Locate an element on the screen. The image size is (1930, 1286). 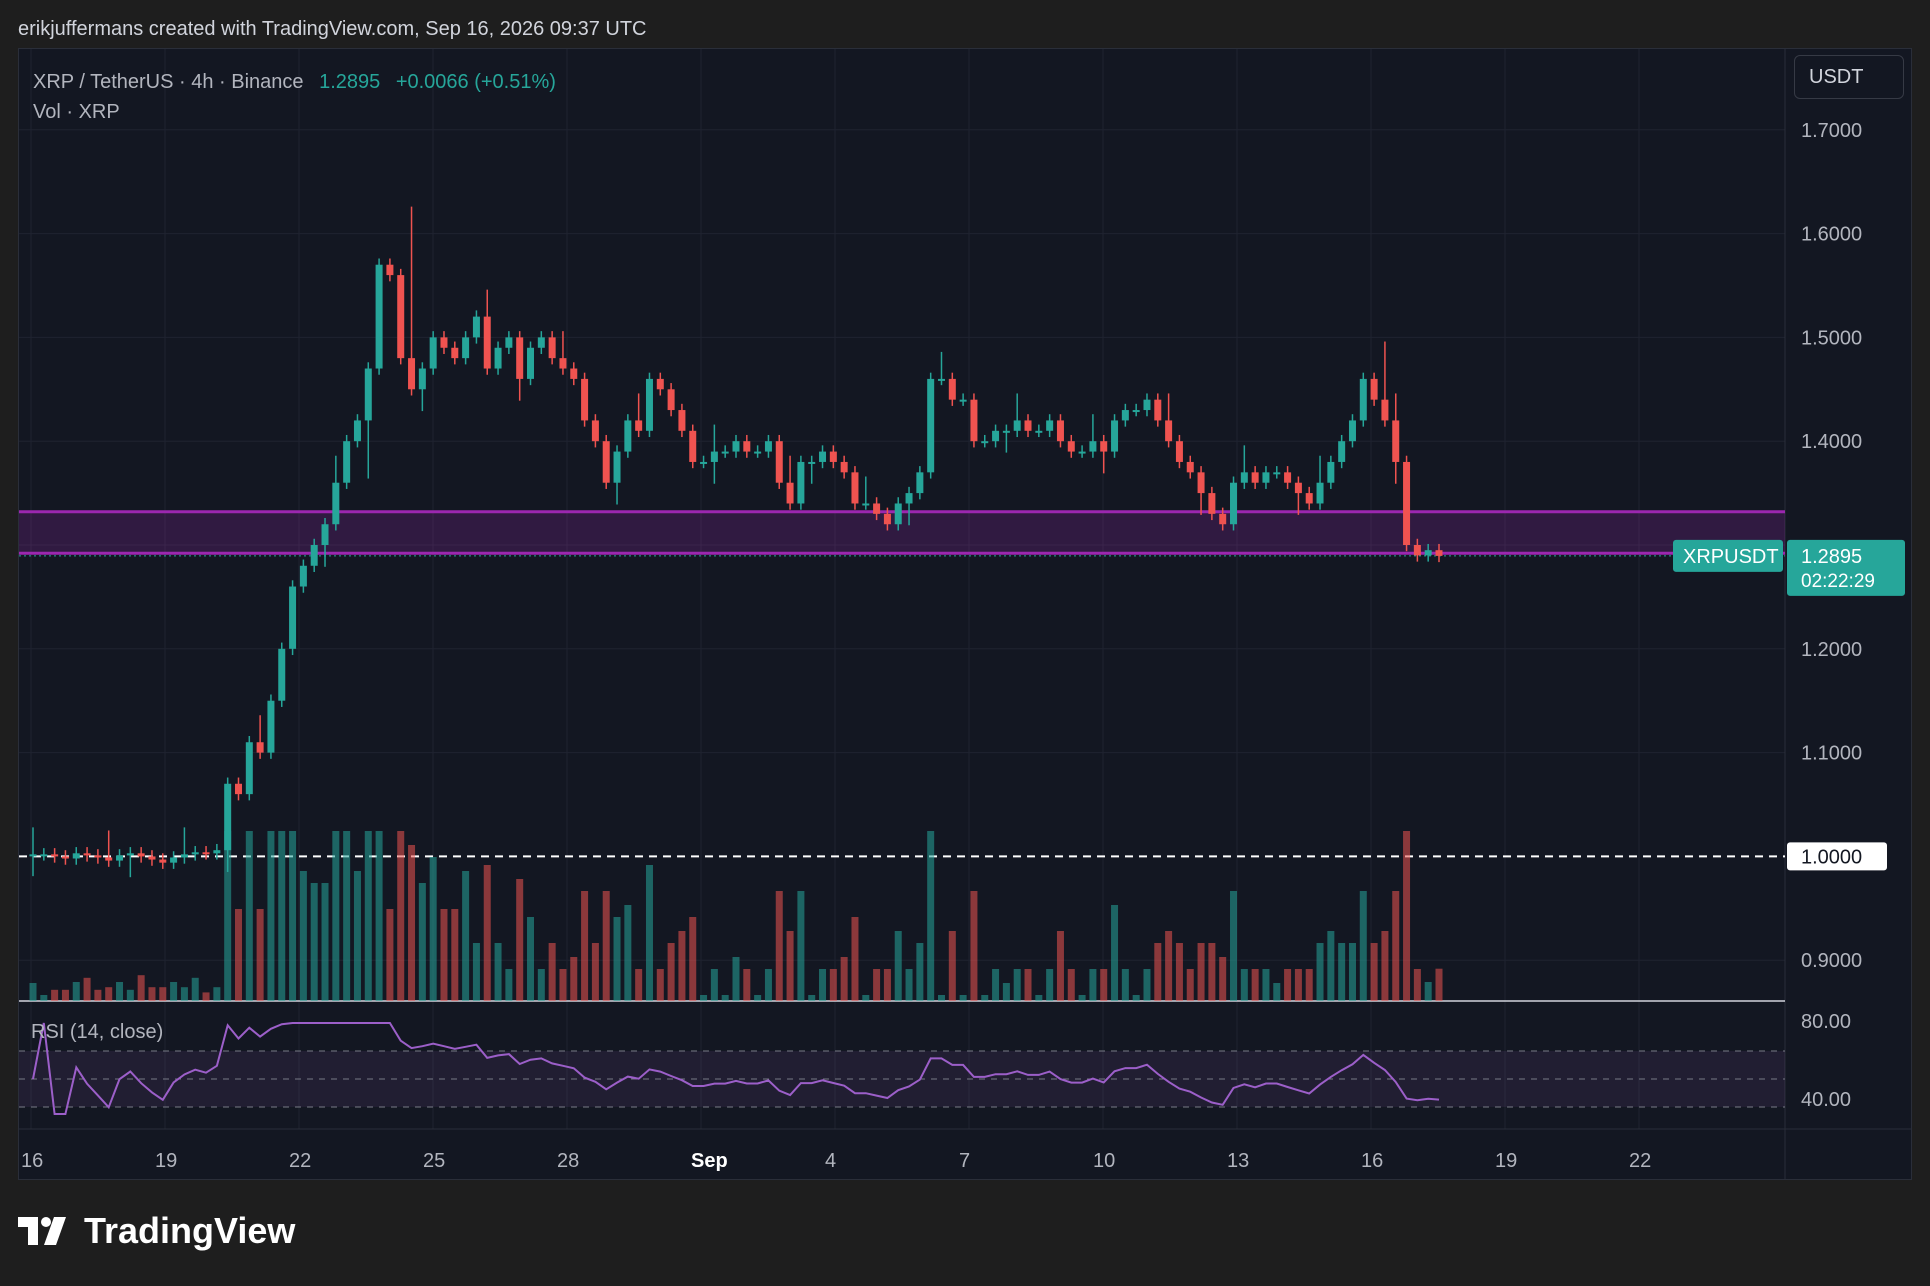
symbol-label: XRP / TetherUS · 4h · Binance is located at coordinates (168, 82).